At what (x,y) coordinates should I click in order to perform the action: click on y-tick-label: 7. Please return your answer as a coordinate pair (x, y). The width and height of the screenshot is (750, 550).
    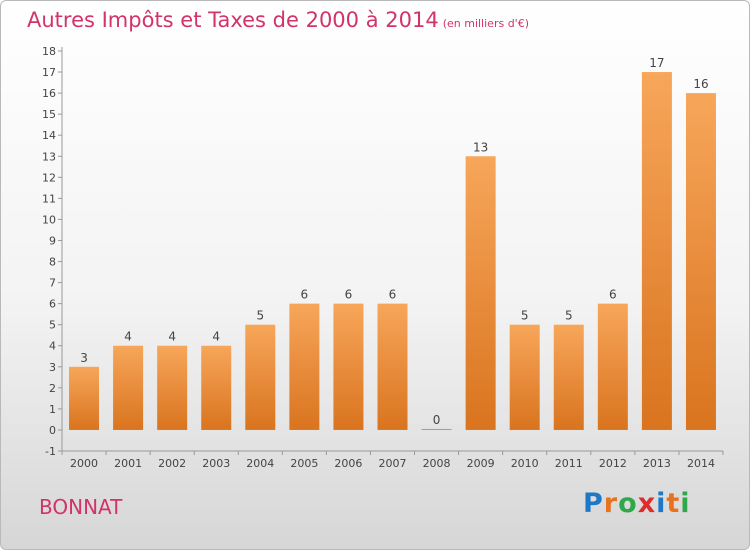
    Looking at the image, I should click on (52, 283).